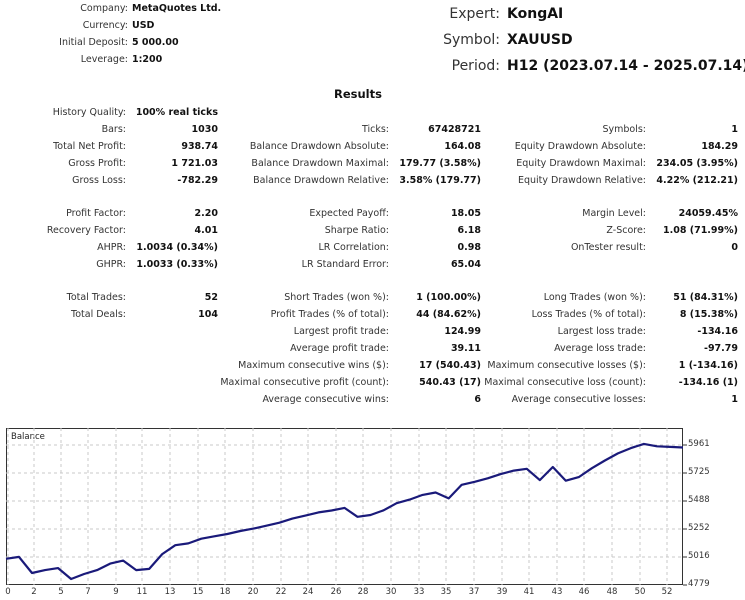 The width and height of the screenshot is (745, 600). What do you see at coordinates (640, 592) in the screenshot?
I see `x-tick-label: 50` at bounding box center [640, 592].